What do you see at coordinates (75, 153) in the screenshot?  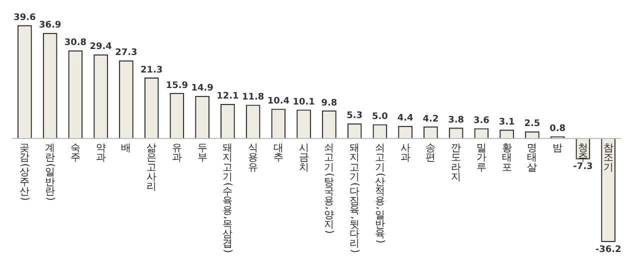 I see `x-tick-label: 숙주` at bounding box center [75, 153].